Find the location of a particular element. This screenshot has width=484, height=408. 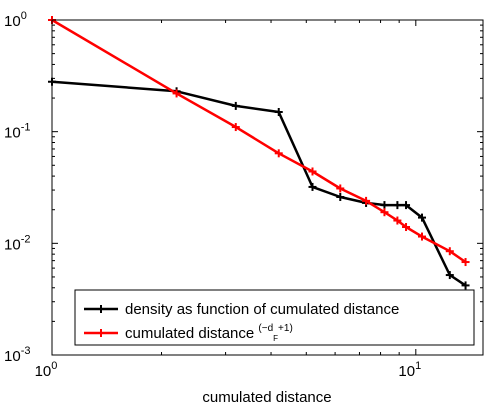

x-tick-label-1: 10¹ is located at coordinates (409, 370).